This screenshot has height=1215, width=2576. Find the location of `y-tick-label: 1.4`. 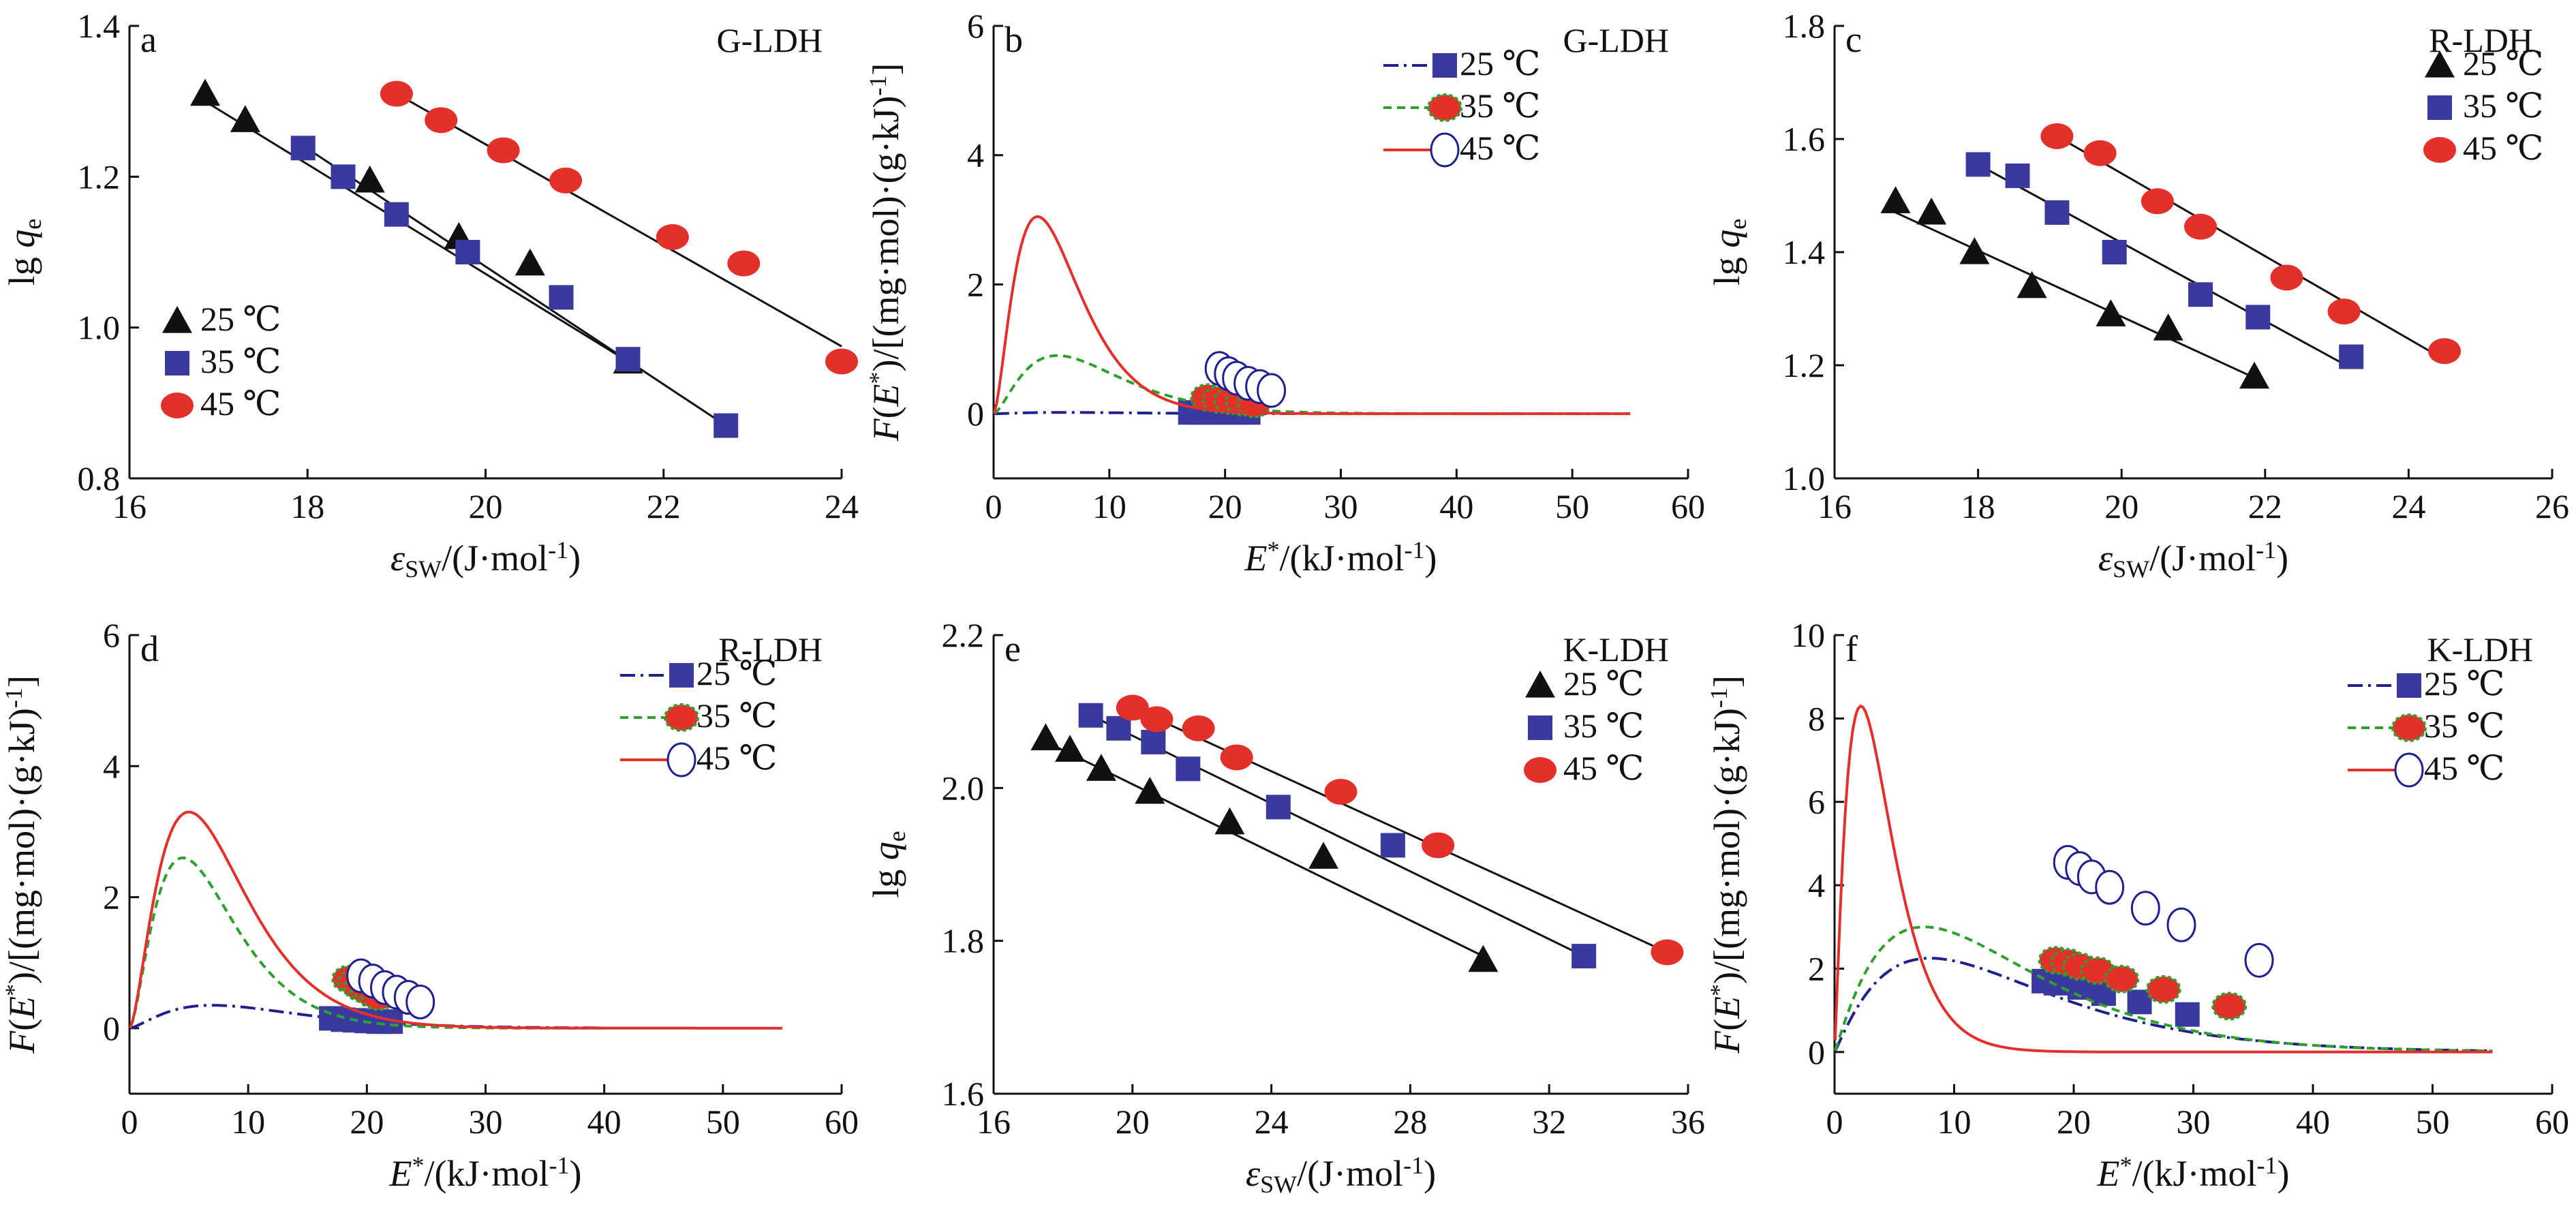

y-tick-label: 1.4 is located at coordinates (1805, 252).